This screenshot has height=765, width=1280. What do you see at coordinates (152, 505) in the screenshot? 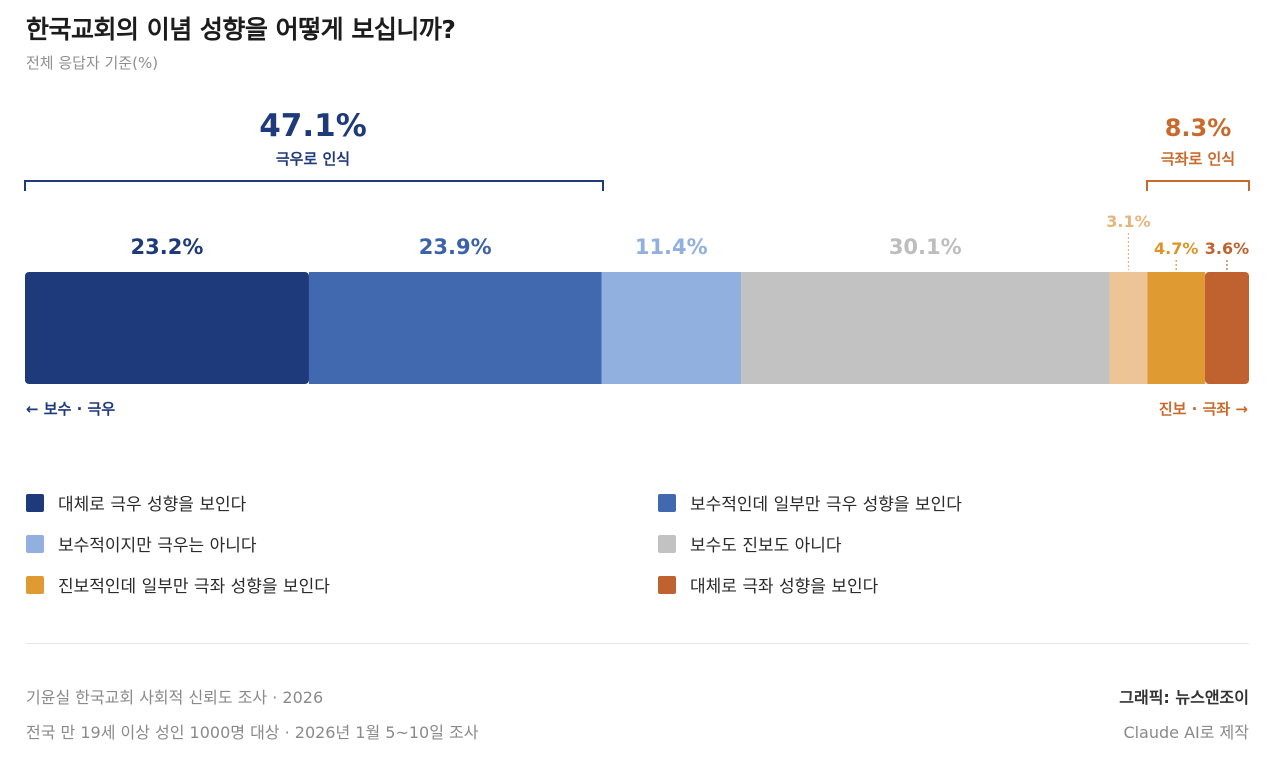
I see `legend-label: 대체로 극우 성향을 보인다` at bounding box center [152, 505].